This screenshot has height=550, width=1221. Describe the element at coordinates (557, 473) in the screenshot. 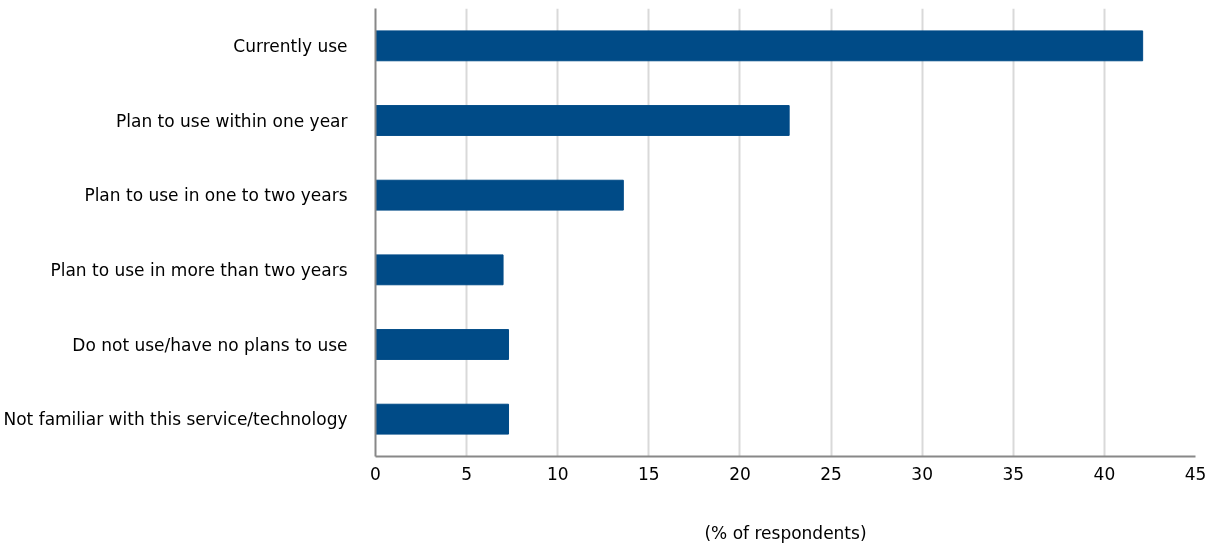

I see `x-tick-label: 10` at that location.